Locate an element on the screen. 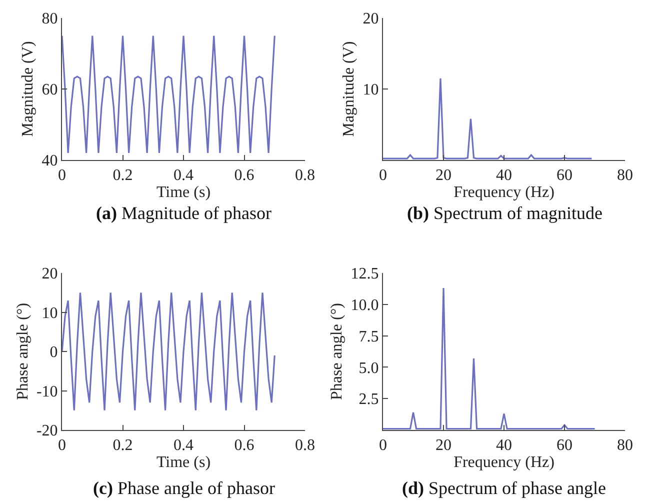  y-tick-label: 40 is located at coordinates (50, 161).